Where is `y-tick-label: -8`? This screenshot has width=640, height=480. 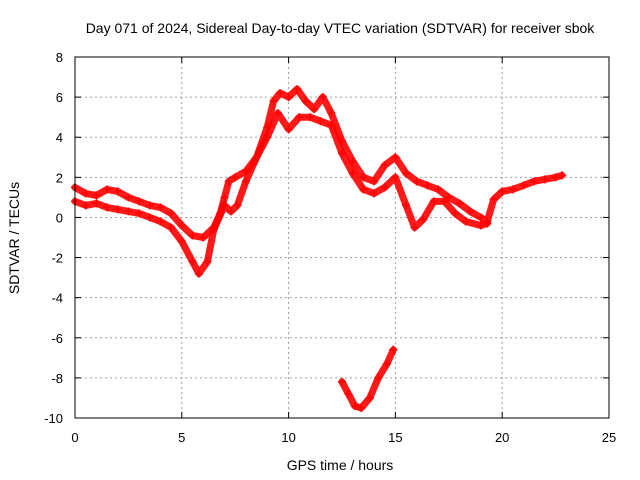 y-tick-label: -8 is located at coordinates (57, 378).